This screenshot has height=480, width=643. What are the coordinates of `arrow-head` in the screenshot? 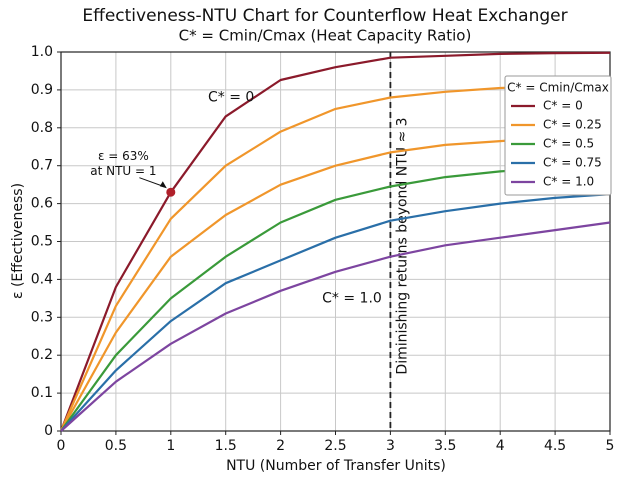 It's located at (163, 185).